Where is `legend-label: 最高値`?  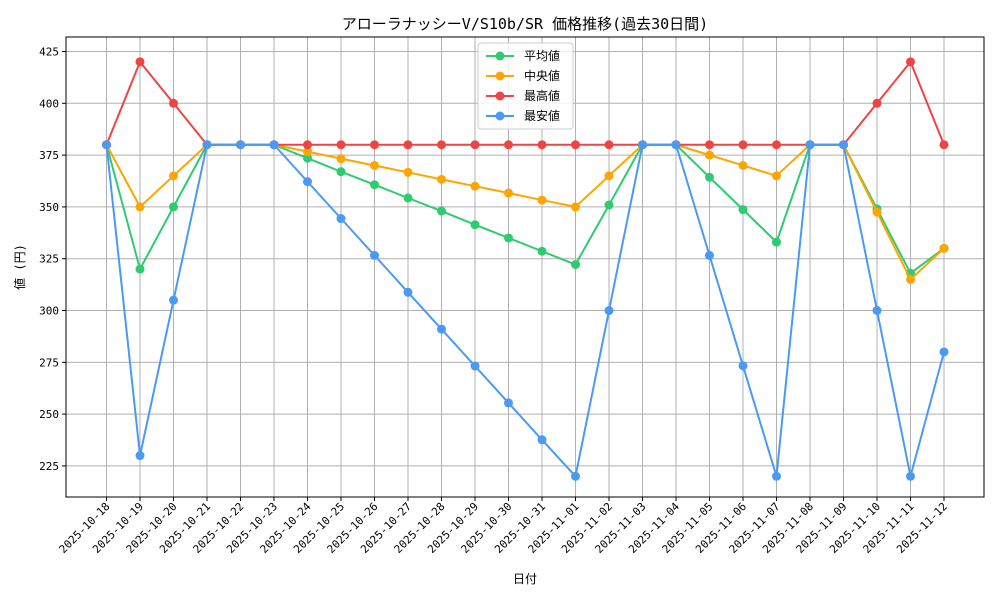 legend-label: 最高値 is located at coordinates (542, 95).